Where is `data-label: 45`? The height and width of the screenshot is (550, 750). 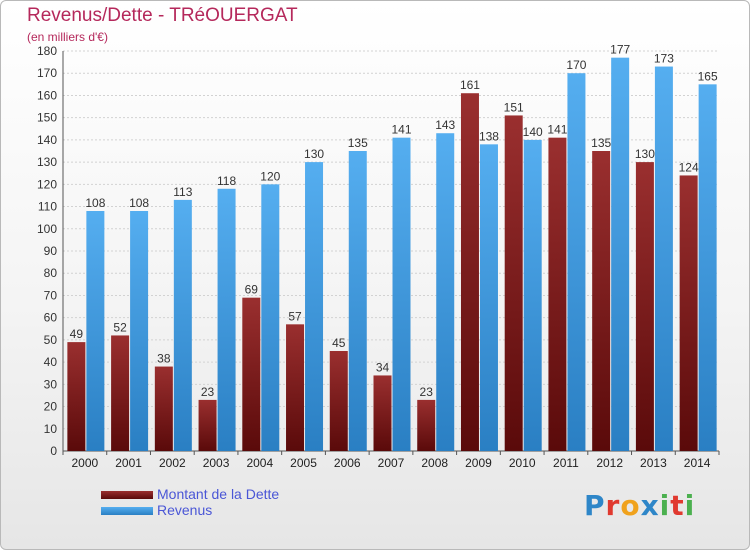 data-label: 45 is located at coordinates (339, 343).